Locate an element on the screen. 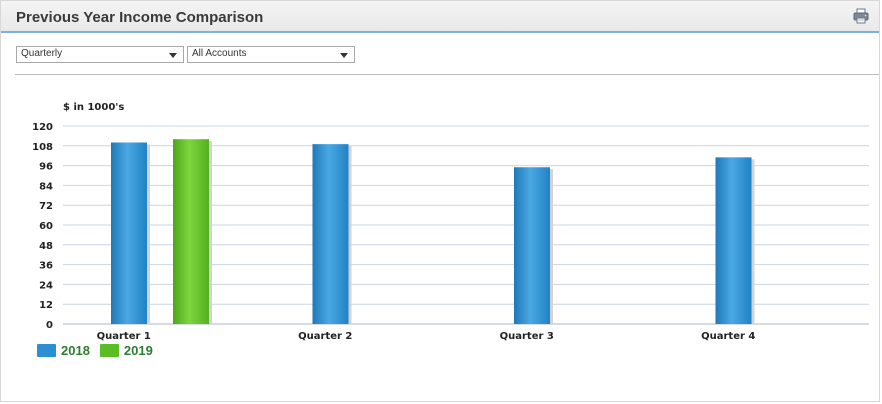  legend-item-2018: 2018 is located at coordinates (63, 350).